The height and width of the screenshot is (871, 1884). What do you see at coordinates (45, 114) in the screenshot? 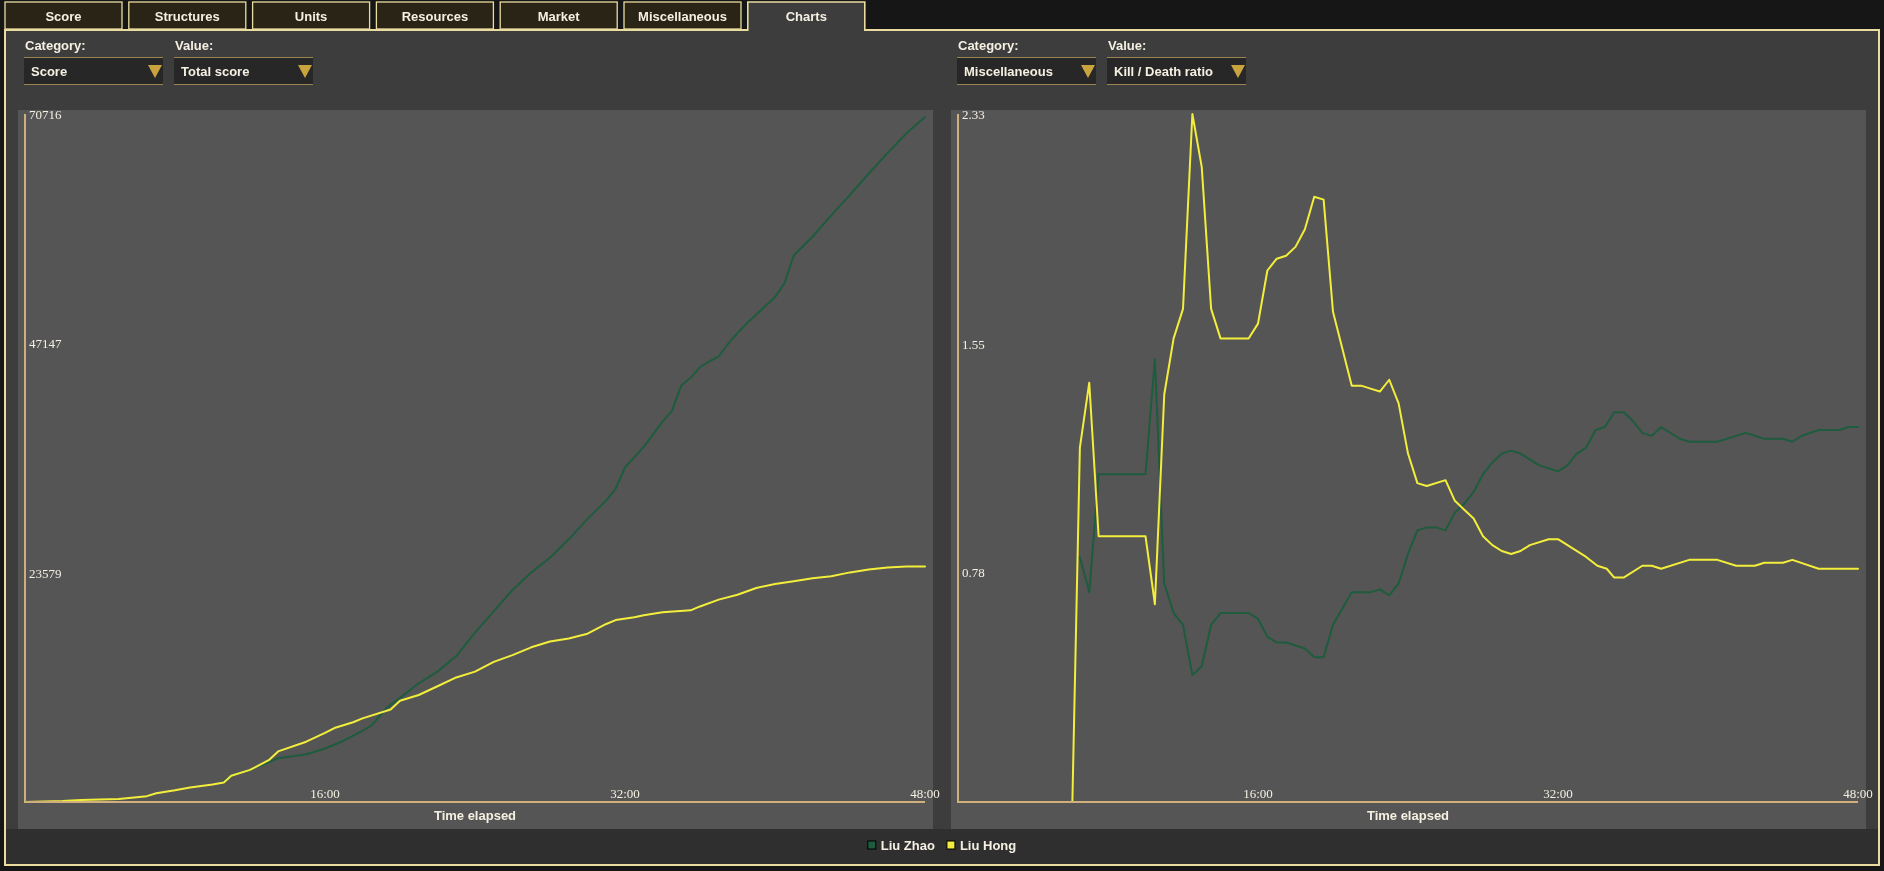
I see `y-tick-label: 70716` at bounding box center [45, 114].